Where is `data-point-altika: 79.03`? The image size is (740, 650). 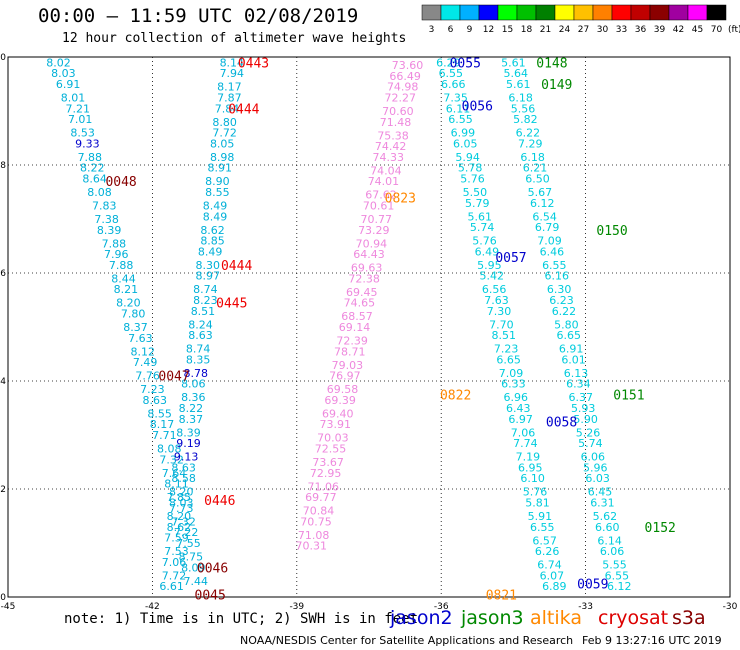 data-point-altika: 79.03 is located at coordinates (348, 365).